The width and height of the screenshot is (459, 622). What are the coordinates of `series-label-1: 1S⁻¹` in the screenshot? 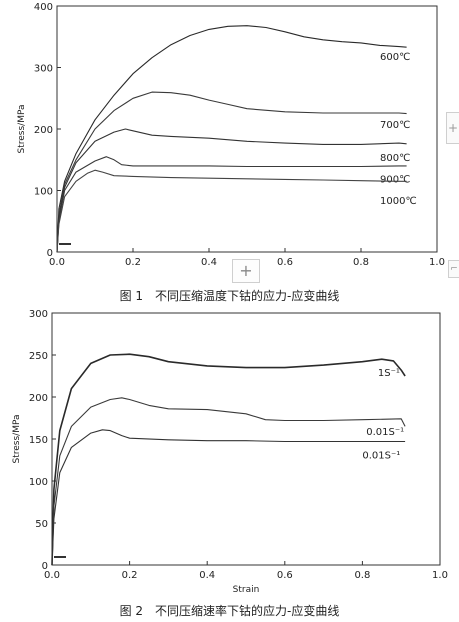 It's located at (389, 373).